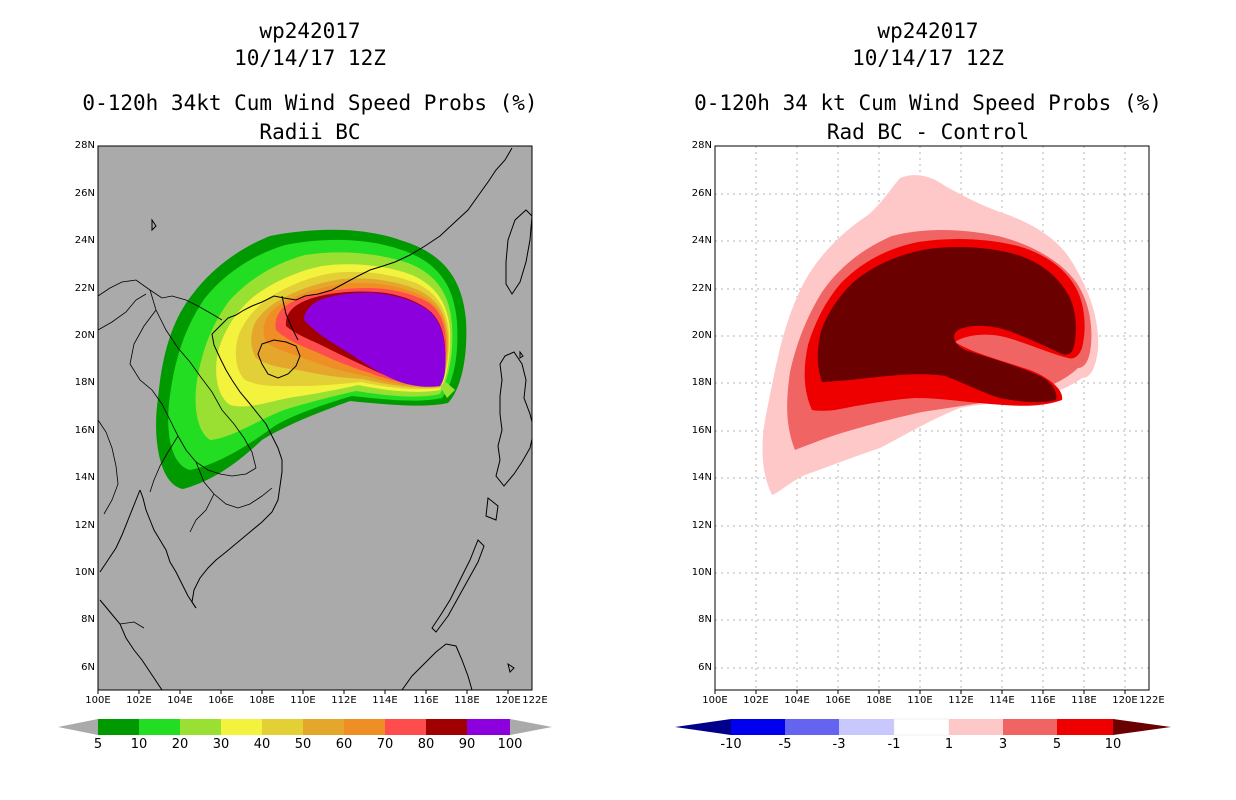 The image size is (1236, 800). I want to click on right-datetime: 10/14/17 12Z, so click(928, 58).